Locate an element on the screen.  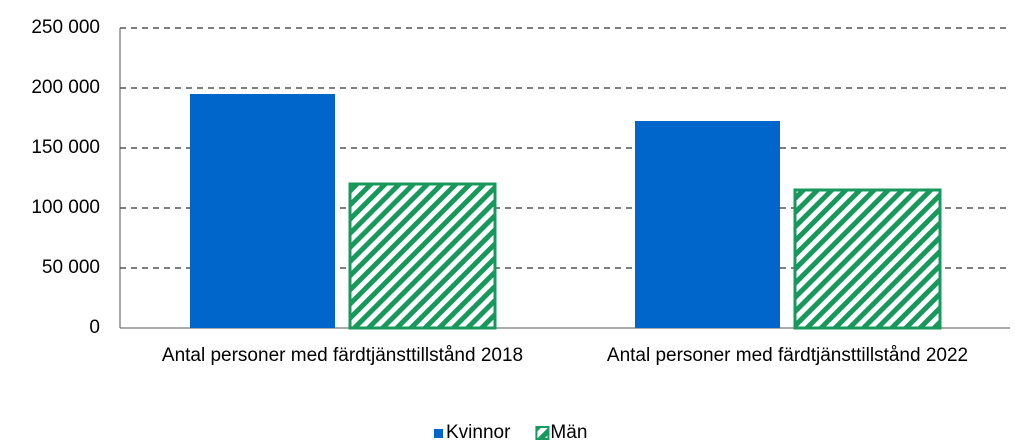
y-tick-label: 0 is located at coordinates (94, 327).